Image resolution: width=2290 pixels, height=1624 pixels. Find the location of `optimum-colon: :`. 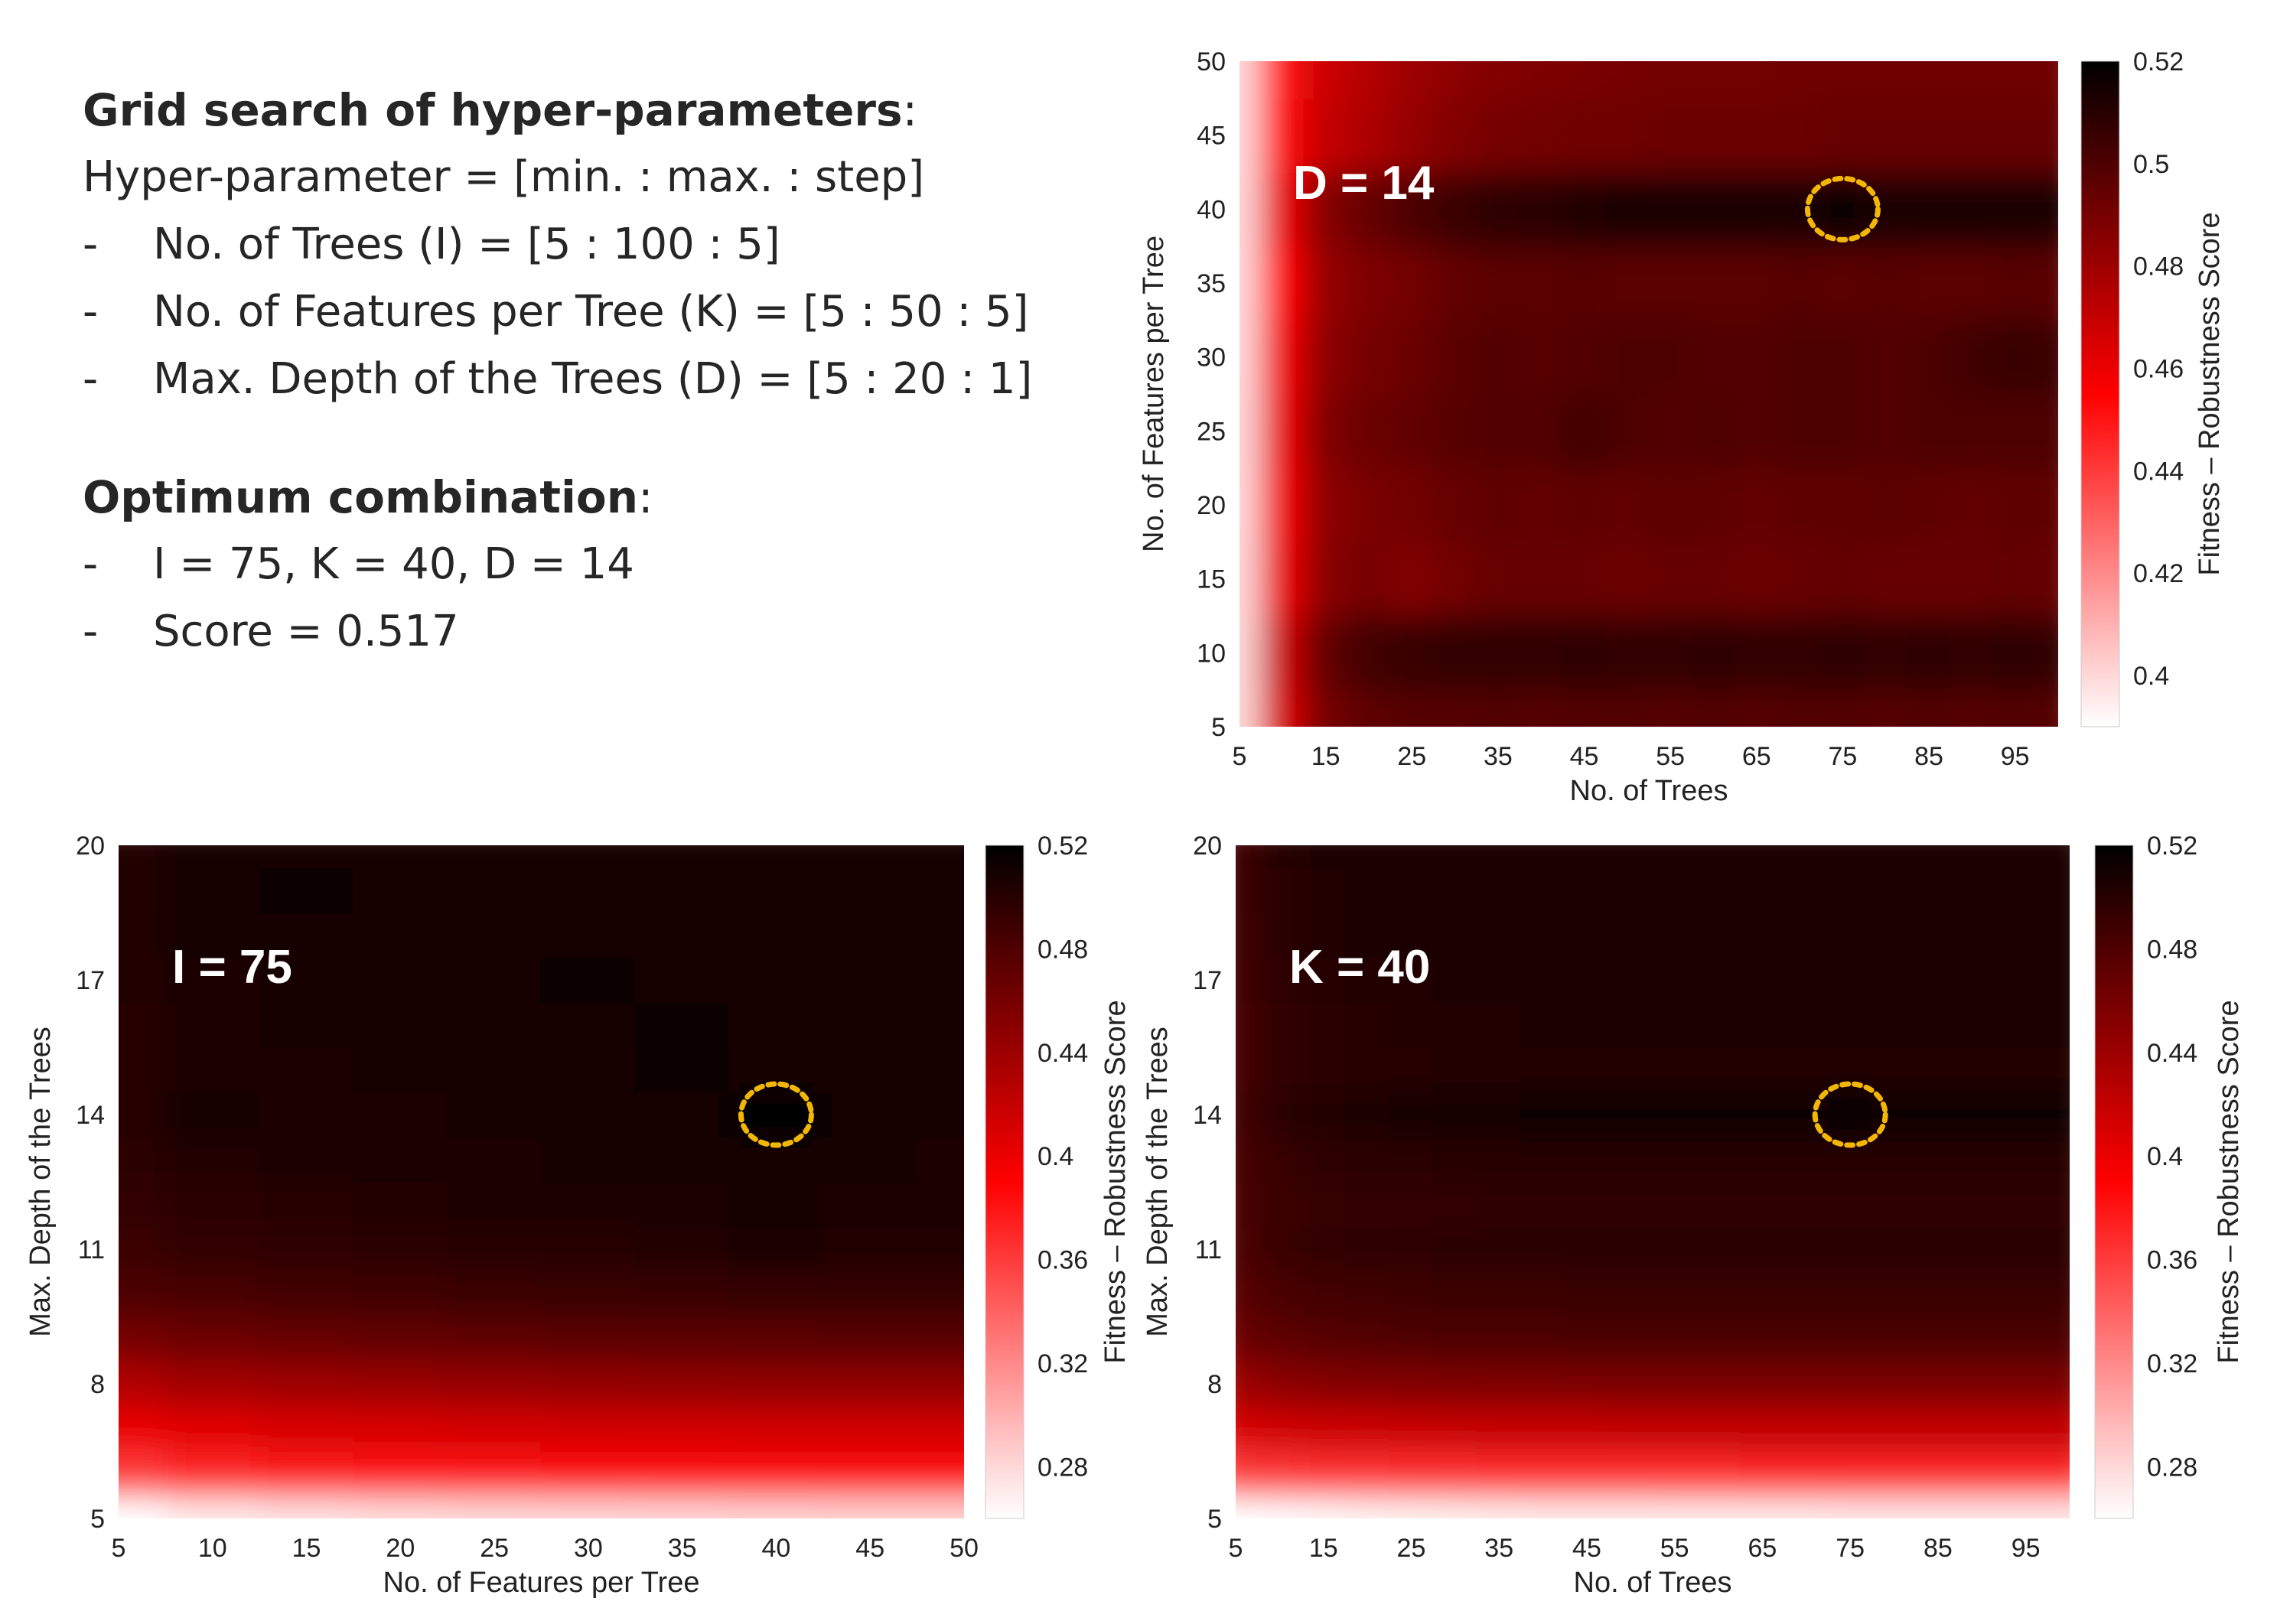

optimum-colon: : is located at coordinates (645, 497).